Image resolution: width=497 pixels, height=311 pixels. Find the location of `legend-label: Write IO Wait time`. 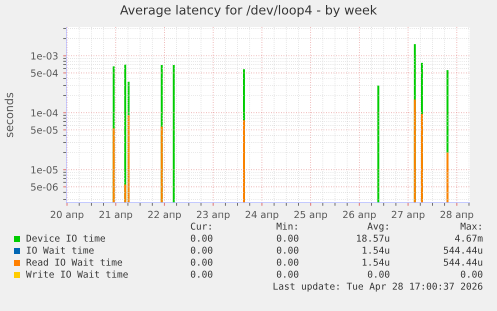

legend-label: Write IO Wait time is located at coordinates (77, 274).